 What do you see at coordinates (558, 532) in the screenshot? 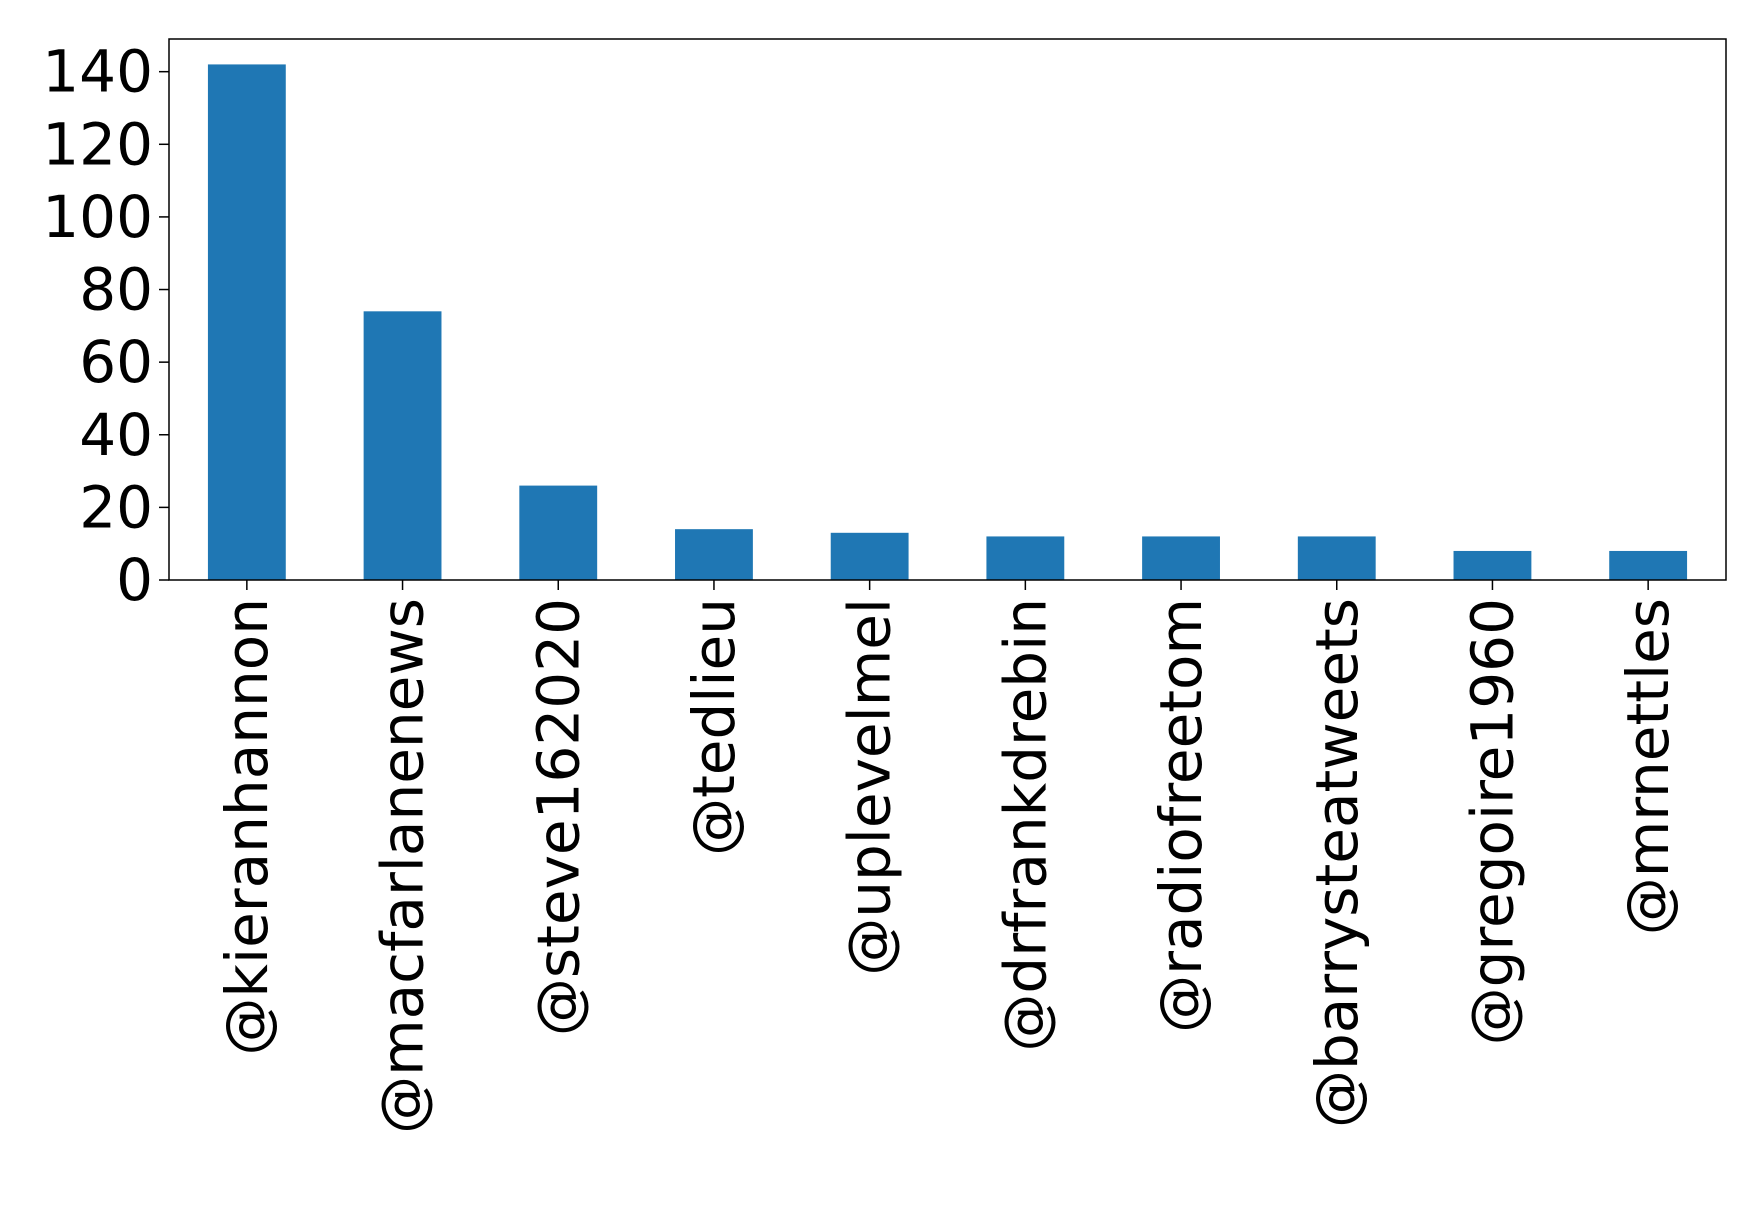
I see `bar-steve162020` at bounding box center [558, 532].